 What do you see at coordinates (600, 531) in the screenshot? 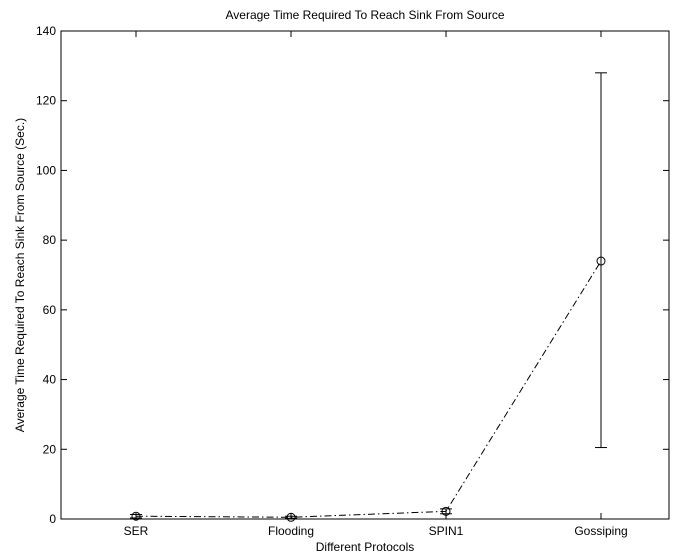
I see `x-tick-label: Gossiping` at bounding box center [600, 531].